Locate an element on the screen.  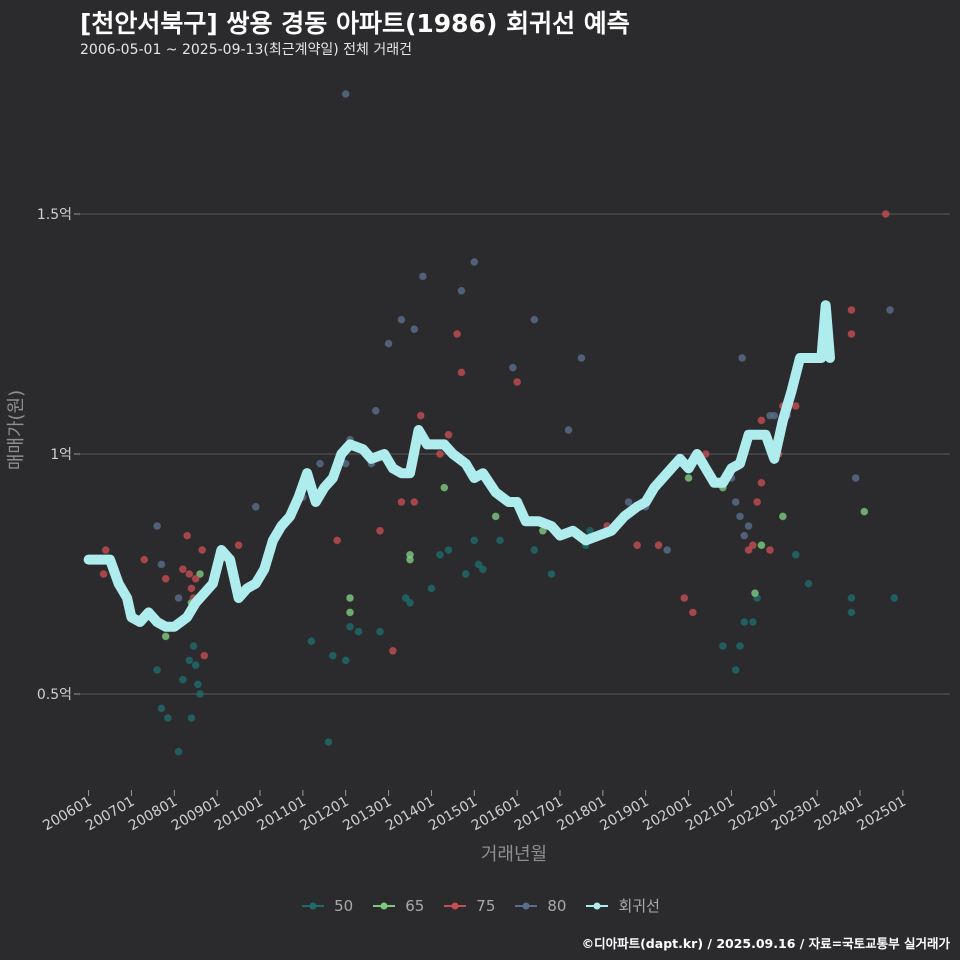
chart-subtitle: 2006-05-01 ~ 2025-09-13(최근계약일) 전체 거래건 is located at coordinates (246, 50).